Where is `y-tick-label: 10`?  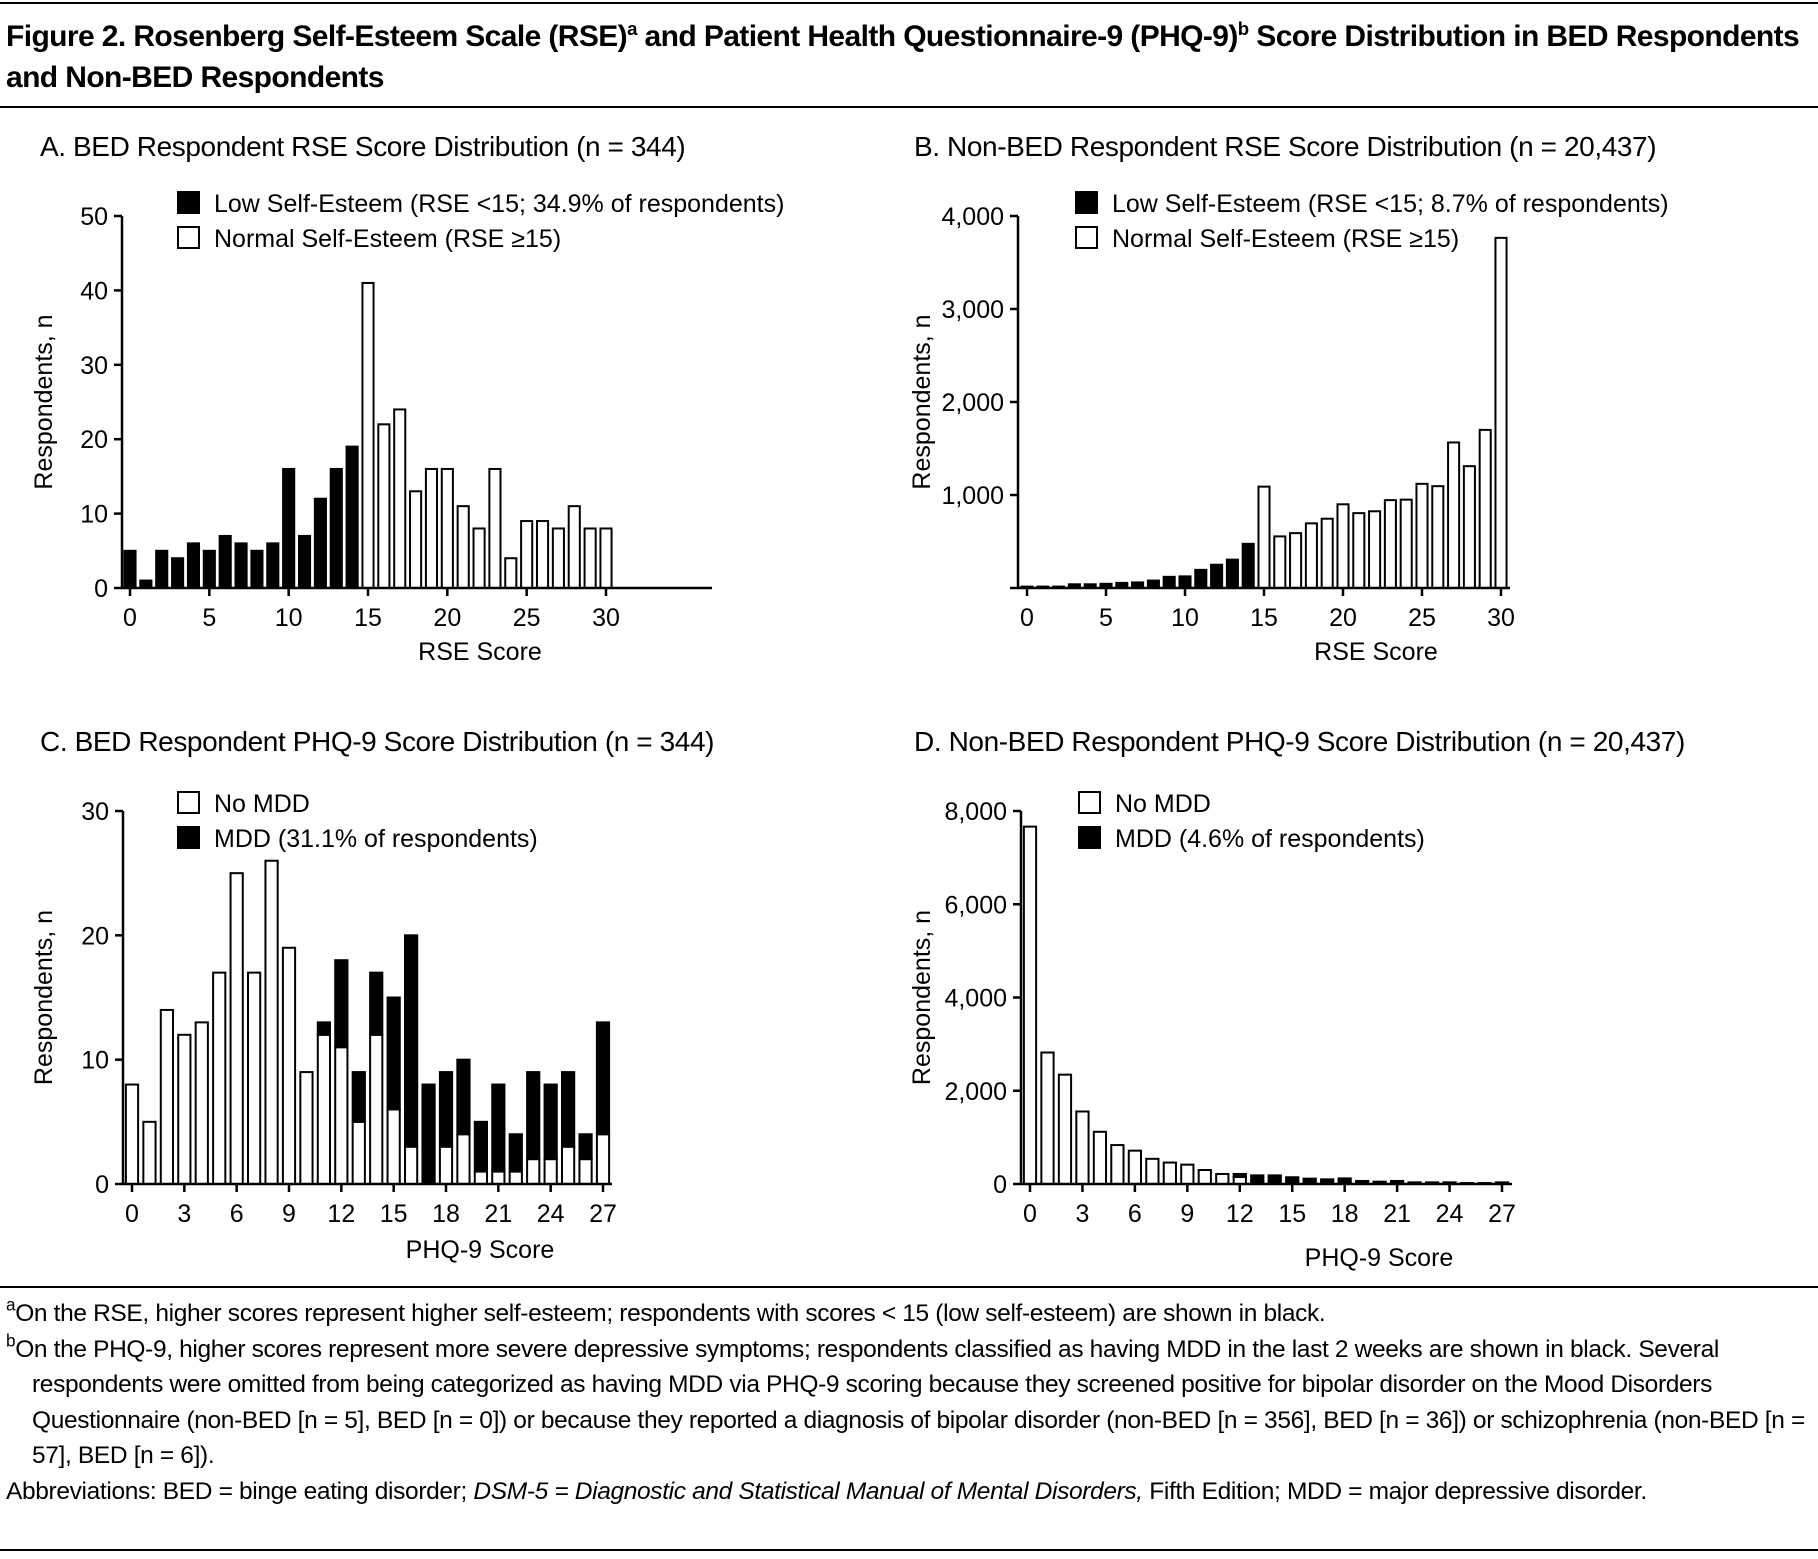 y-tick-label: 10 is located at coordinates (94, 515).